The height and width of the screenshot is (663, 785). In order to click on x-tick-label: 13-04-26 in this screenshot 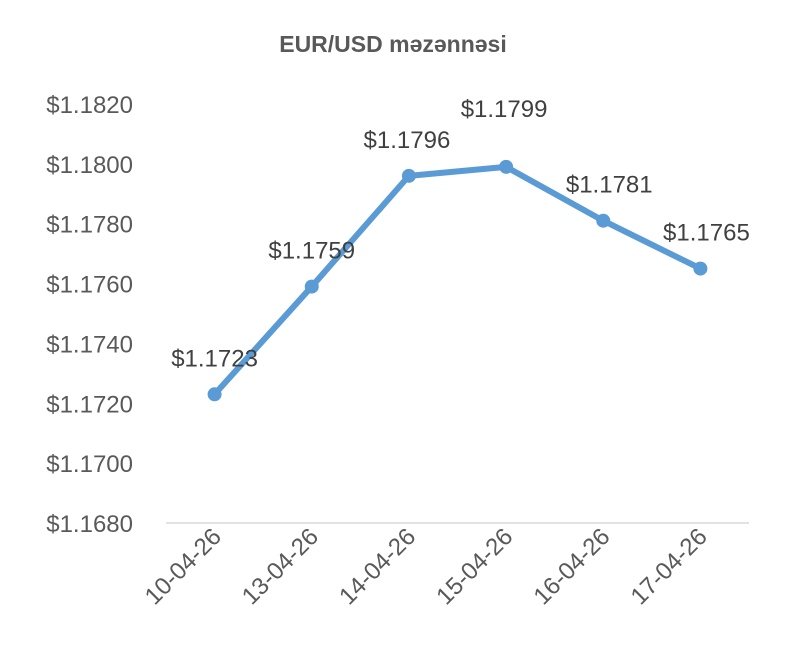, I will do `click(280, 566)`.